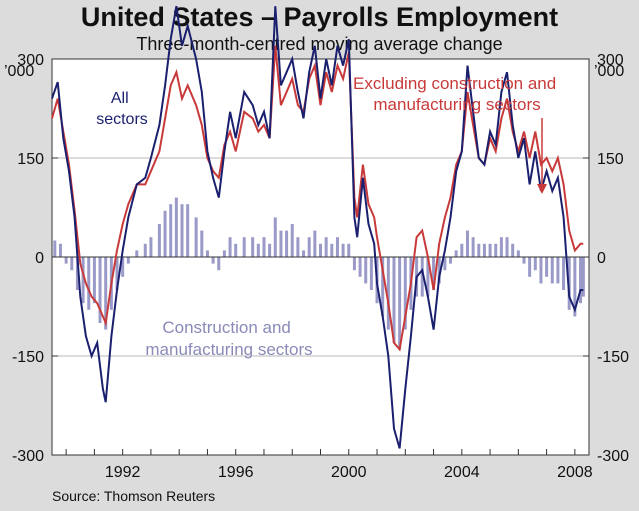 Image resolution: width=639 pixels, height=511 pixels. I want to click on cons-label-line2: manufacturing sectors, so click(228, 349).